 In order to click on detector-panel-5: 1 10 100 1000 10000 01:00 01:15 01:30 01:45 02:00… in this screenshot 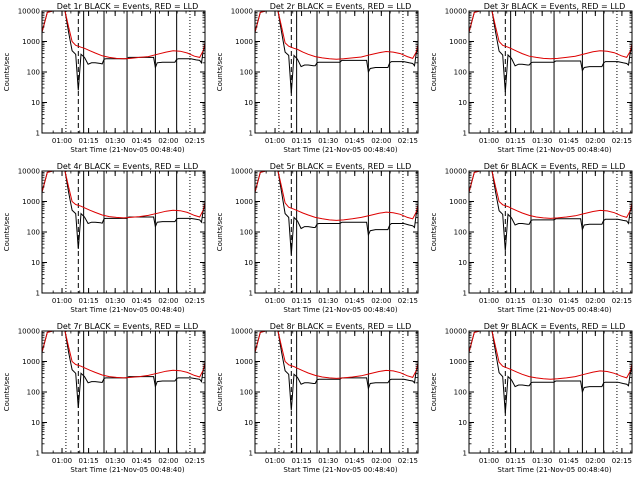, I will do `click(319, 240)`.